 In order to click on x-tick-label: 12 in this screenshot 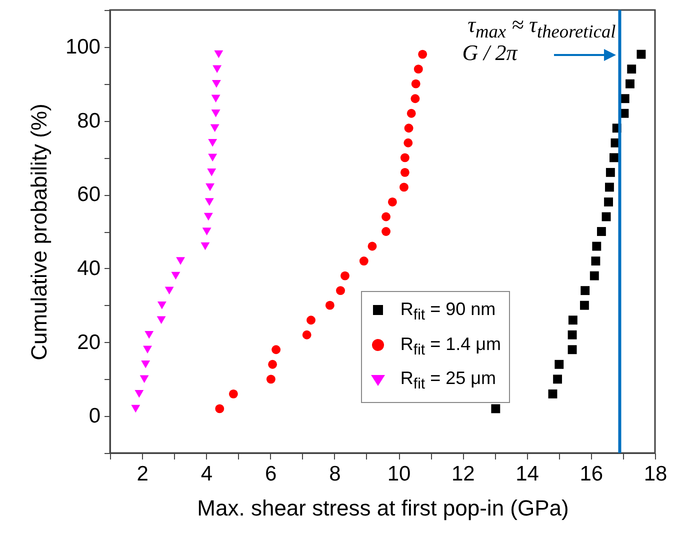, I will do `click(463, 474)`.